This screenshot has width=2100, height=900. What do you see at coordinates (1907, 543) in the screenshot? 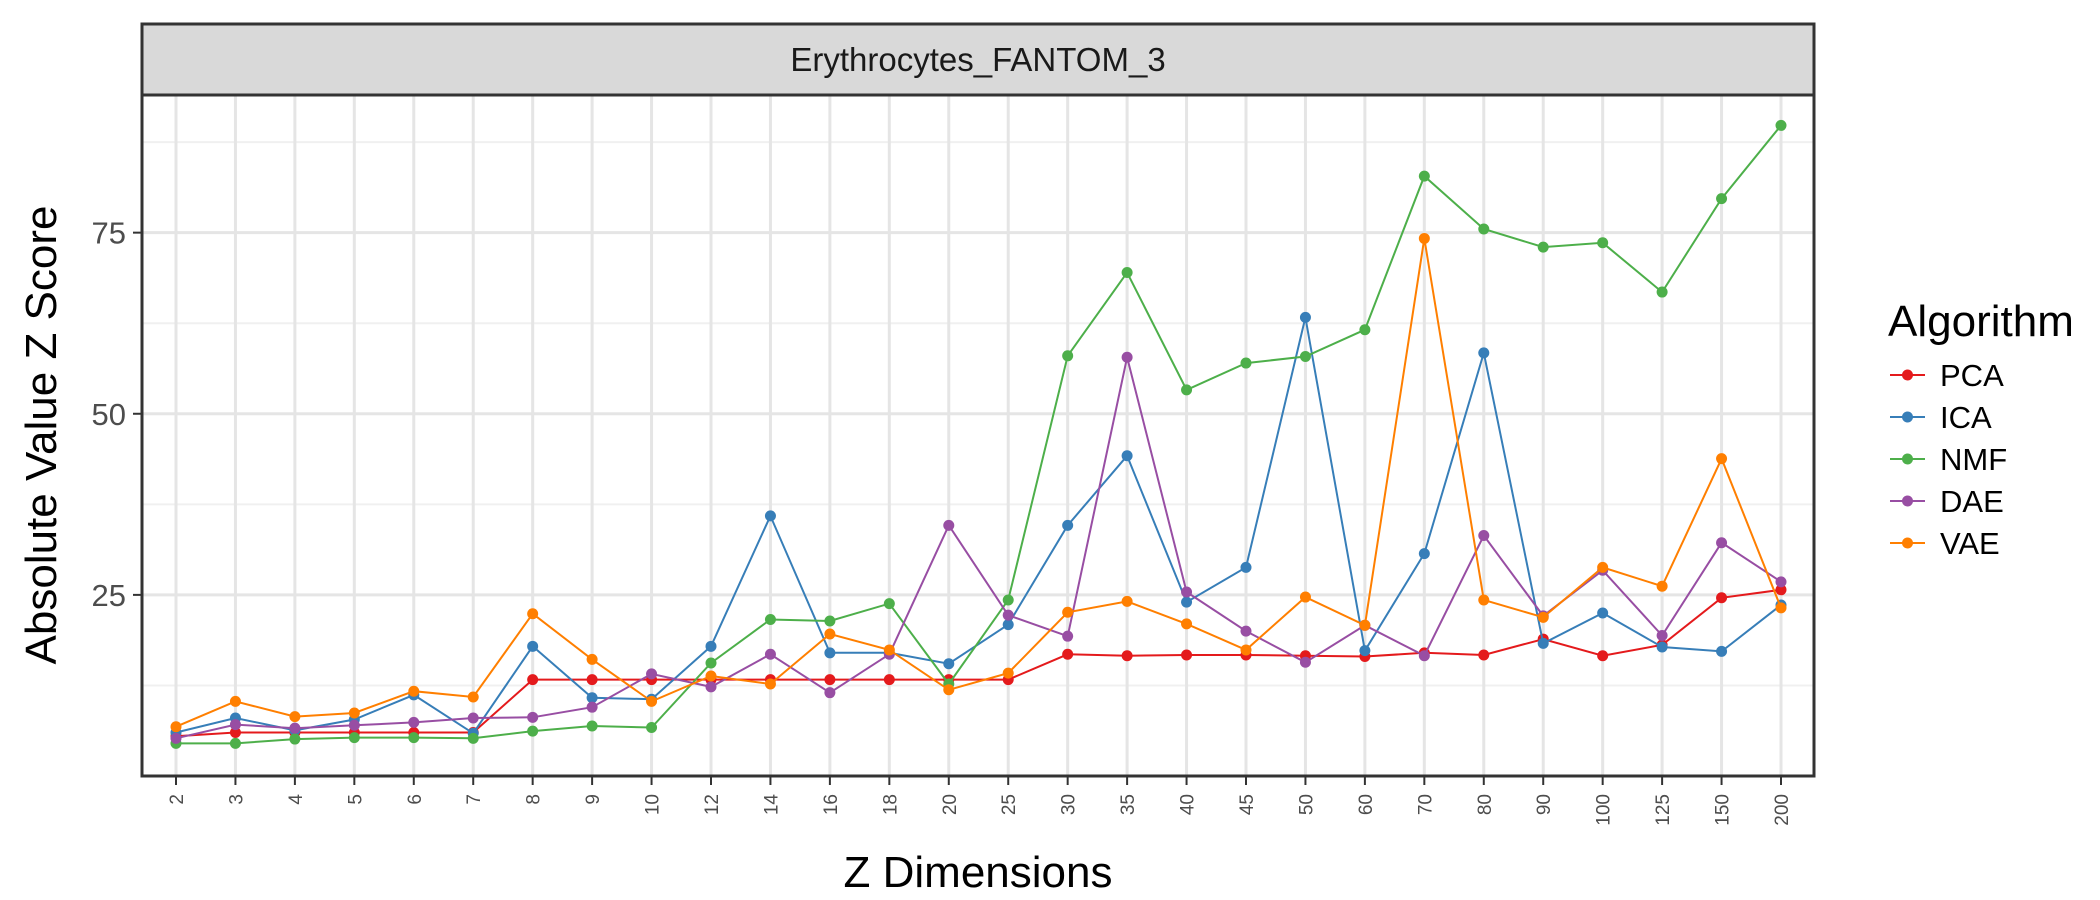
I see `legend-key-point-vae` at bounding box center [1907, 543].